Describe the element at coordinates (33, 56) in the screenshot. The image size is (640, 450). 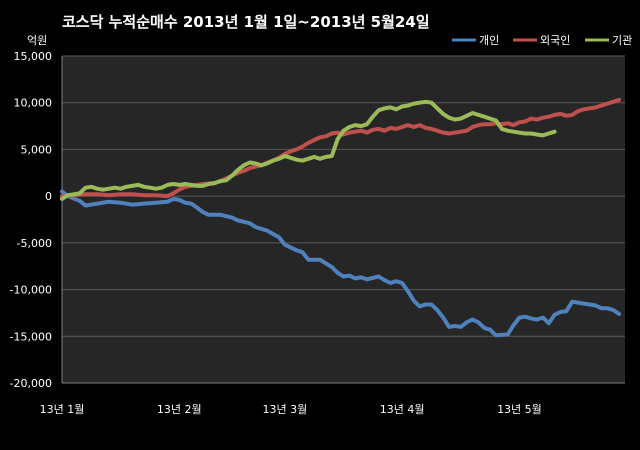
I see `y-tick-label: 15,000` at that location.